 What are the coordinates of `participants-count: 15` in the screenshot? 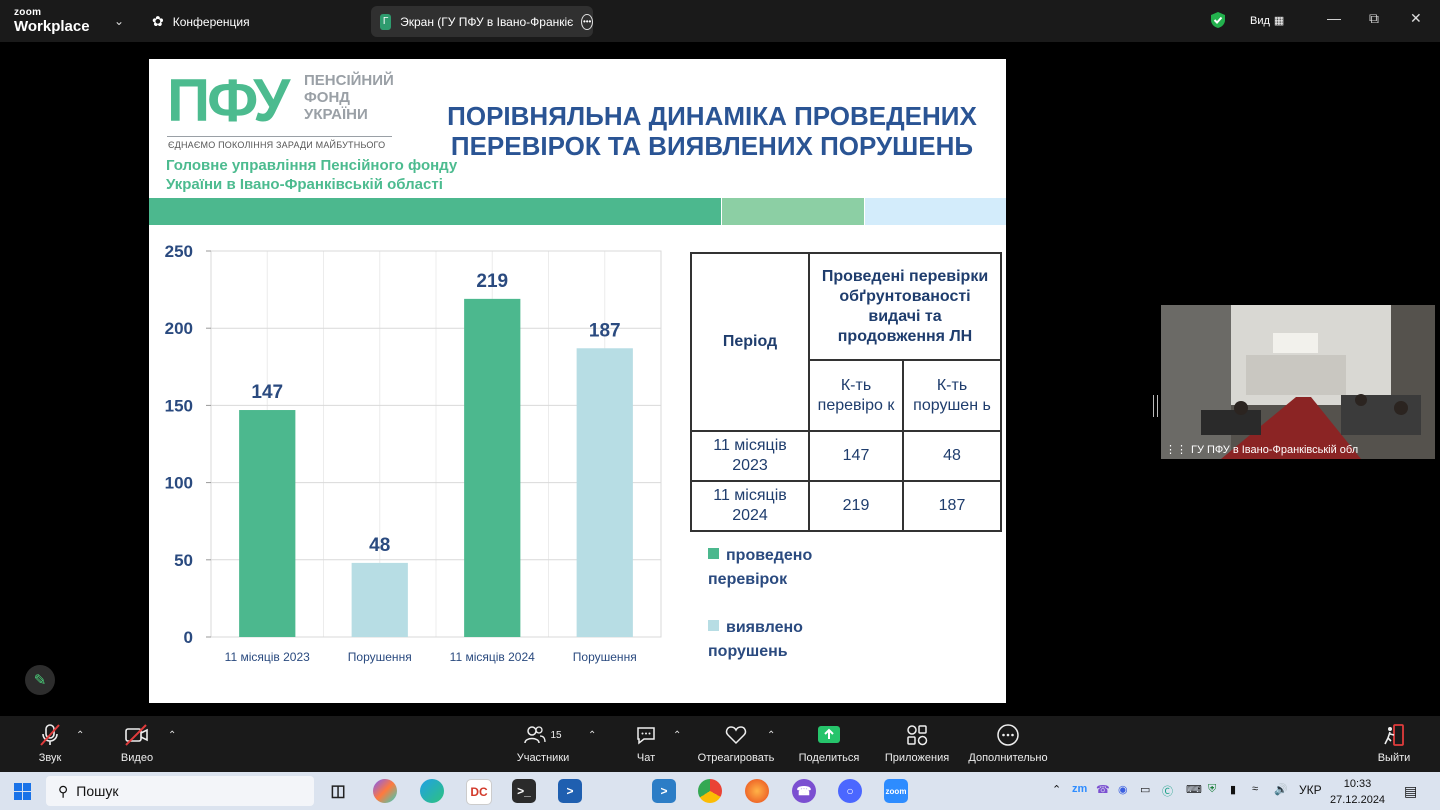 It's located at (556, 735).